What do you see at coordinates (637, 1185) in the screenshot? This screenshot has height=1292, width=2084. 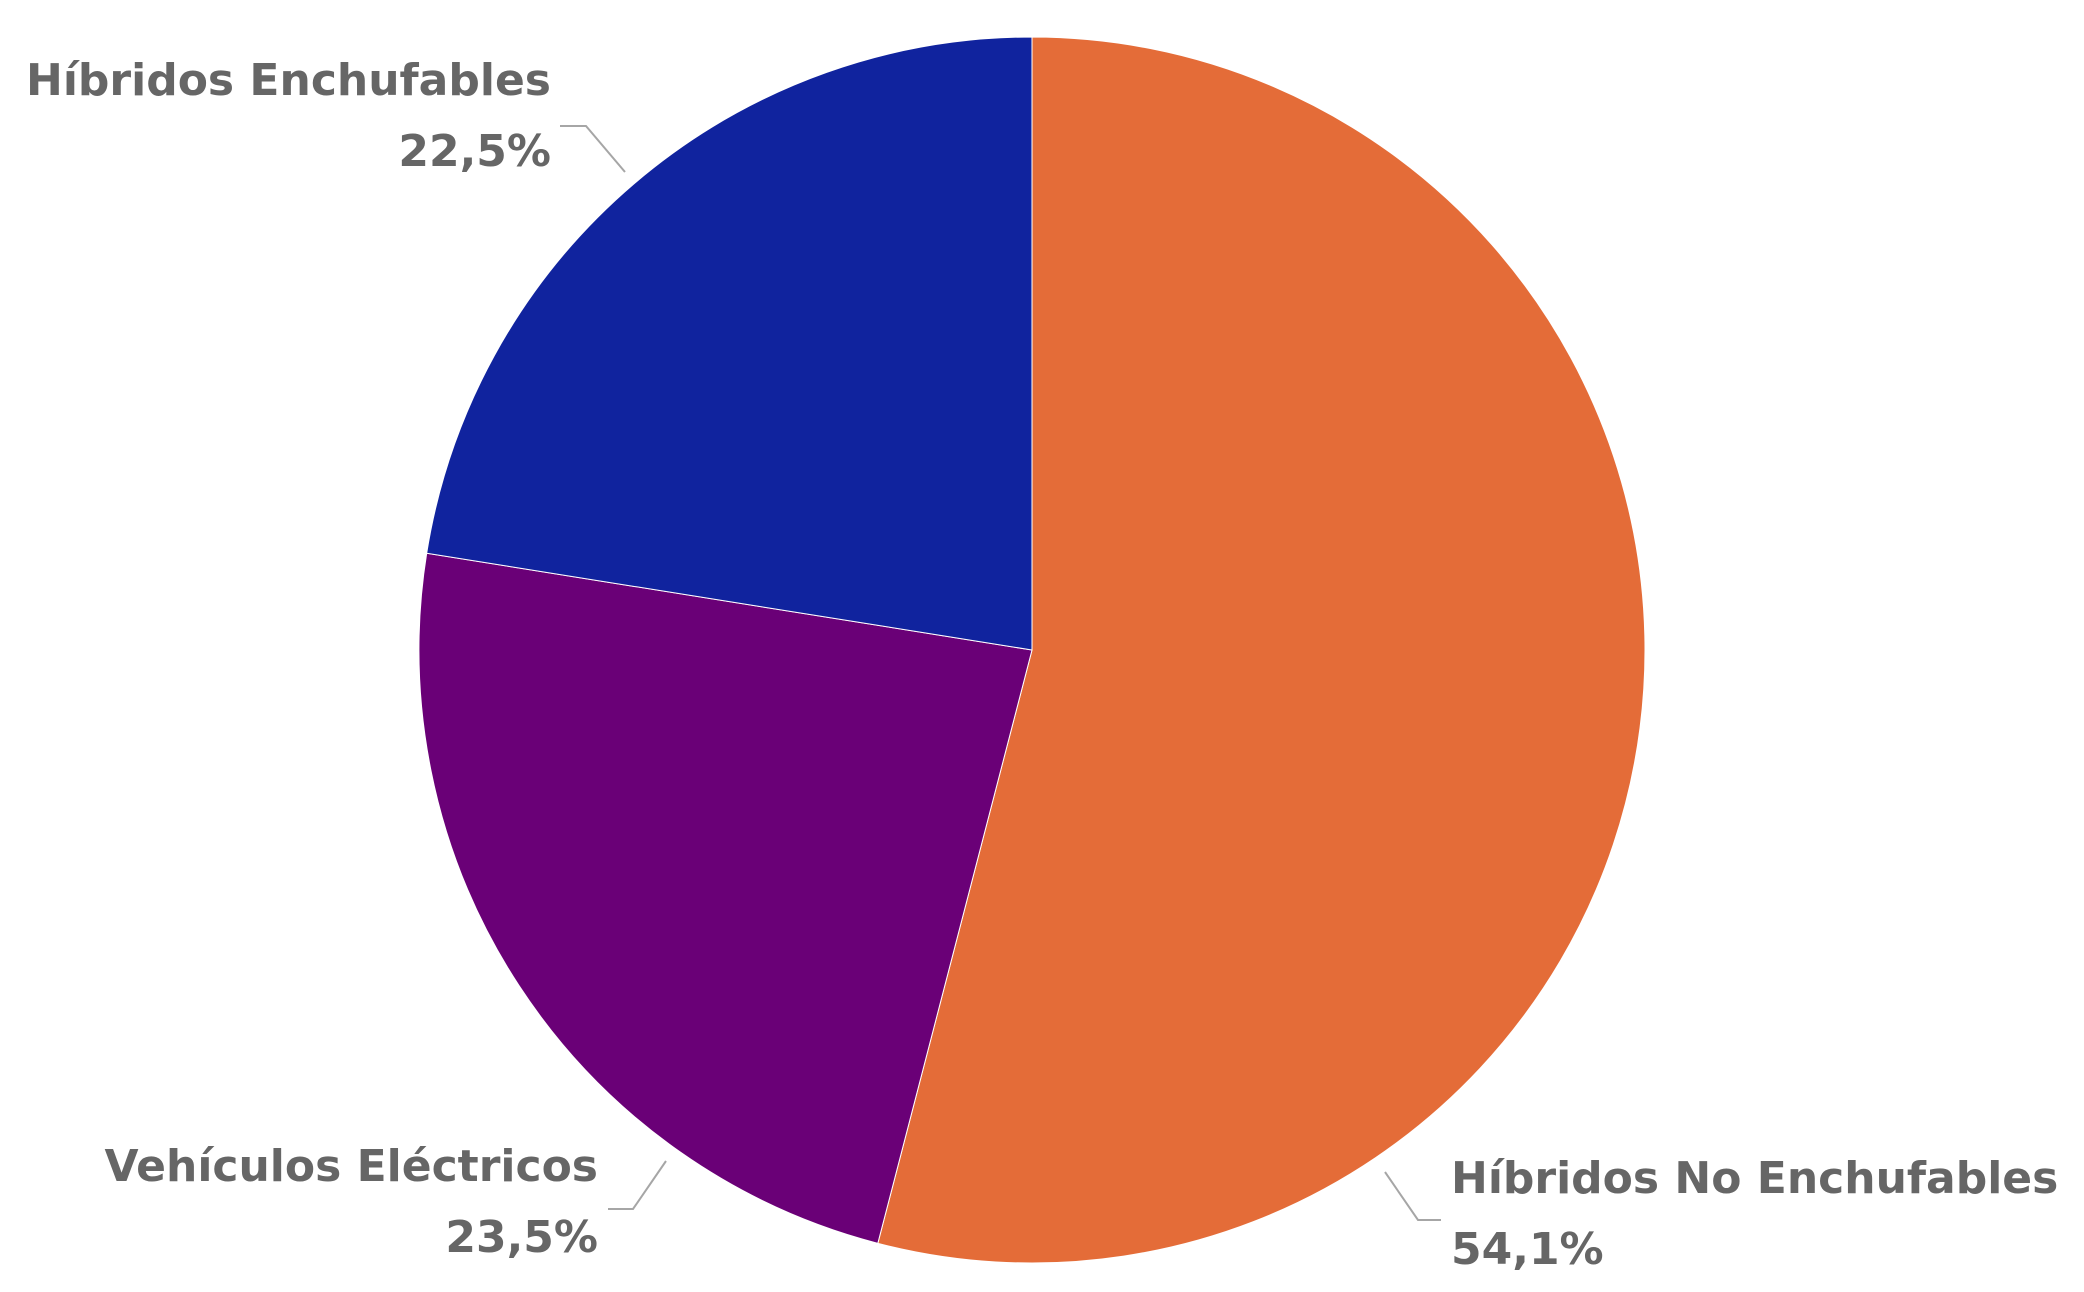 I see `leader-line-vehiculos-electricos` at bounding box center [637, 1185].